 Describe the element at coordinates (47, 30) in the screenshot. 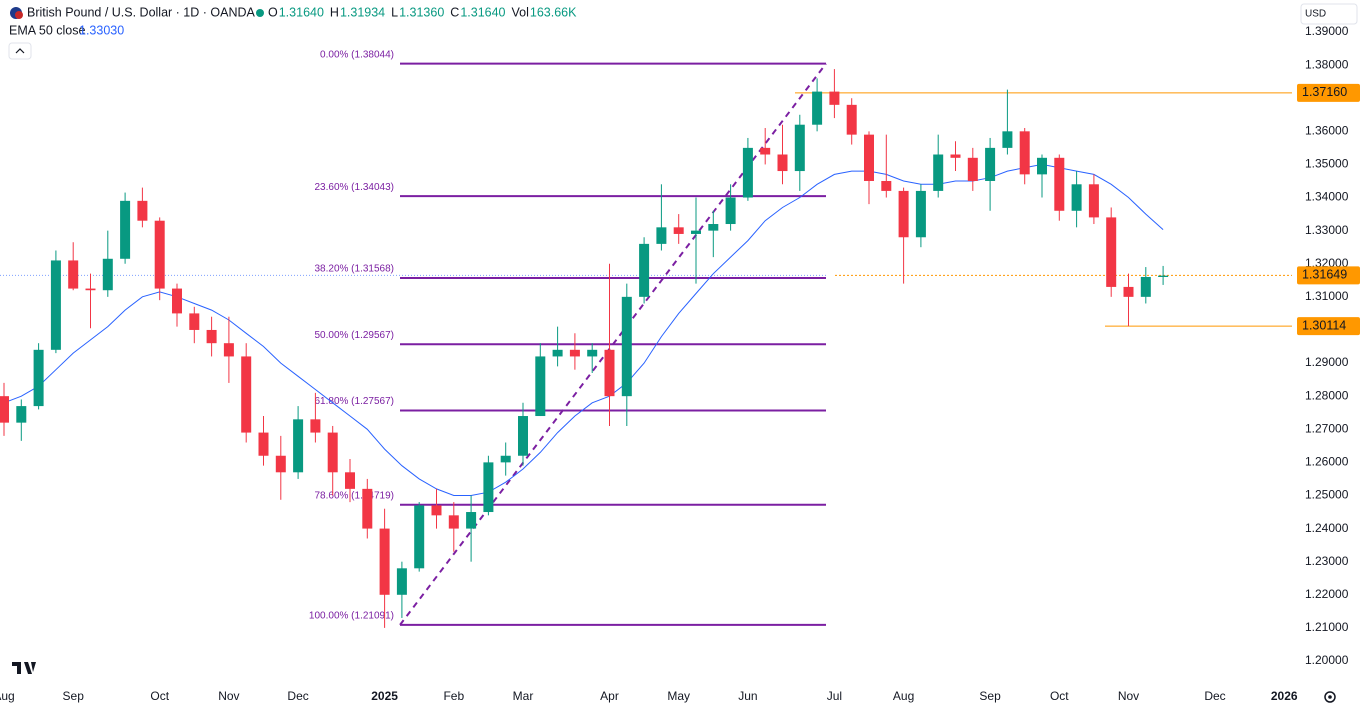

I see `indicator-name: EMA 50 close` at that location.